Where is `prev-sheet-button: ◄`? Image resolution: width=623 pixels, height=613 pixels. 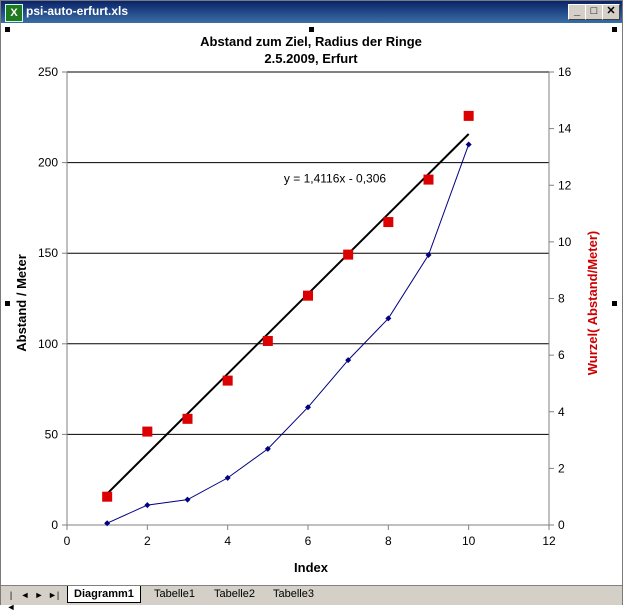
prev-sheet-button: ◄ is located at coordinates (25, 595).